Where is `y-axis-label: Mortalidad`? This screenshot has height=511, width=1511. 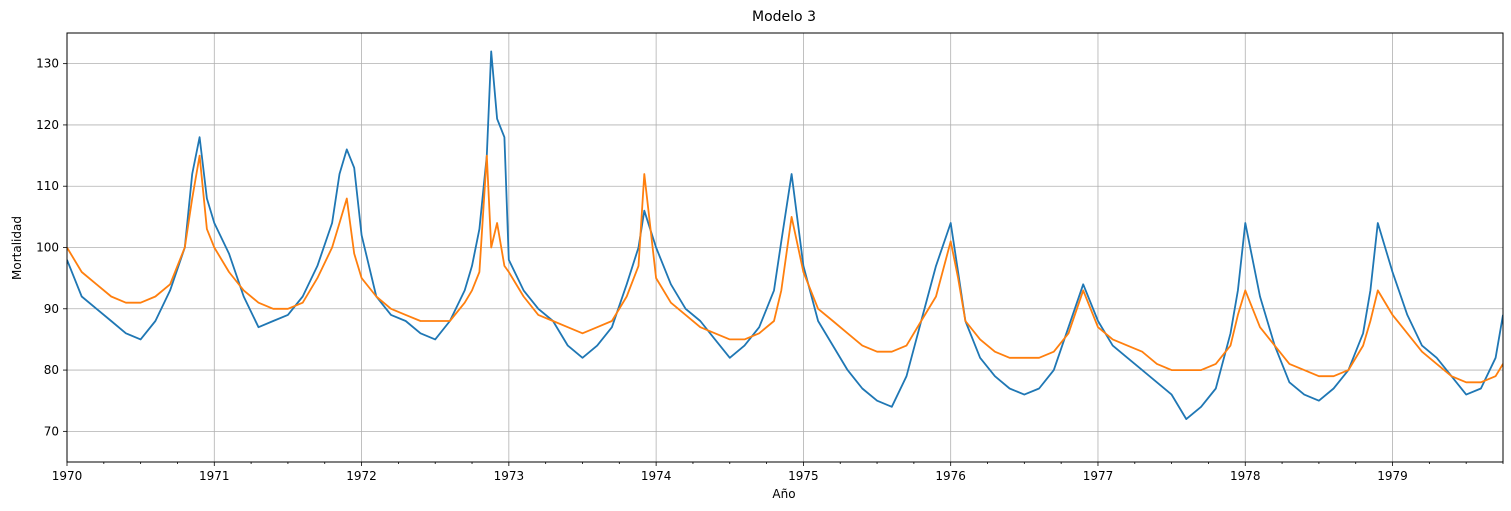
y-axis-label: Mortalidad is located at coordinates (17, 248).